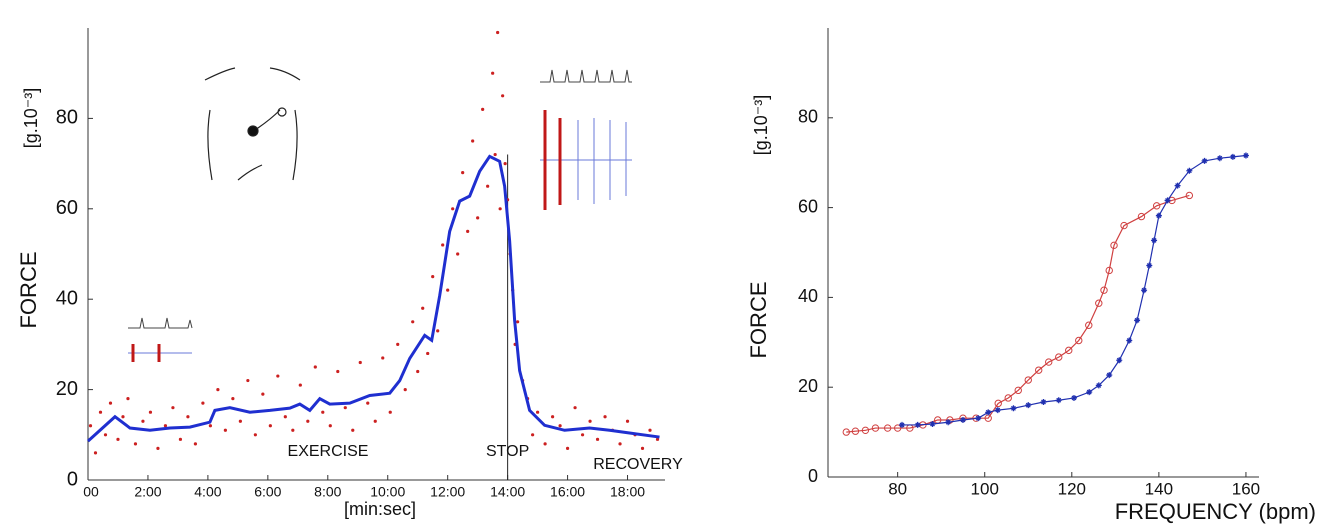 The height and width of the screenshot is (529, 1322). Describe the element at coordinates (638, 464) in the screenshot. I see `annotation: RECOVERY` at that location.